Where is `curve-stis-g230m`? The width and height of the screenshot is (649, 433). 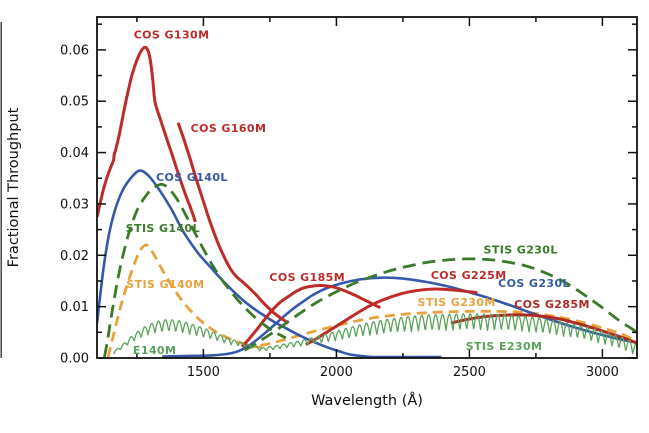 curve-stis-g230m is located at coordinates (440, 329).